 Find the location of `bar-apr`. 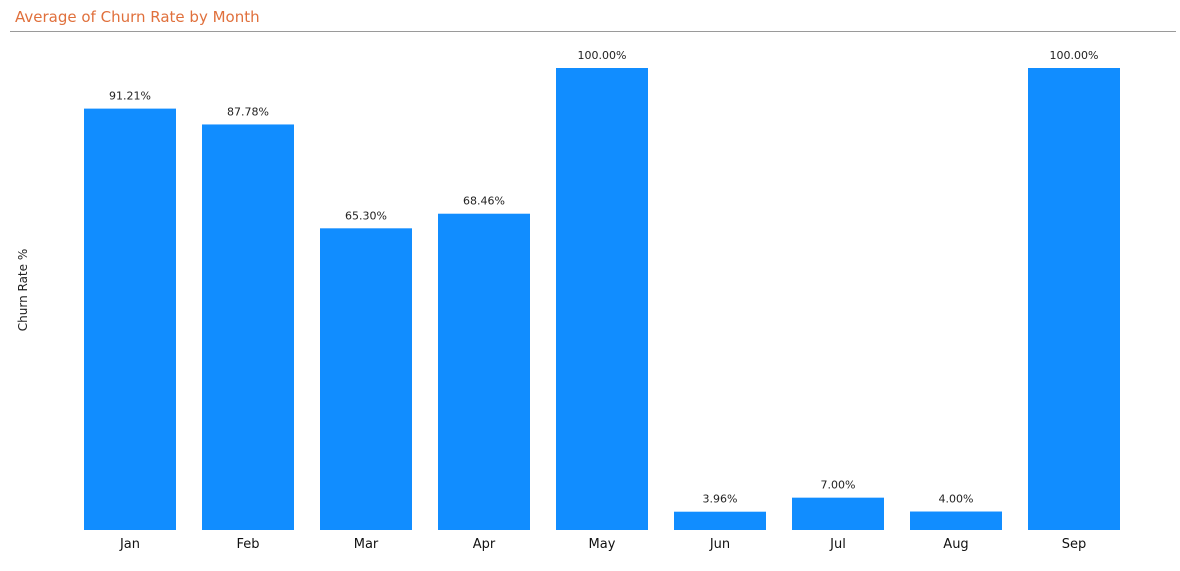

bar-apr is located at coordinates (484, 372).